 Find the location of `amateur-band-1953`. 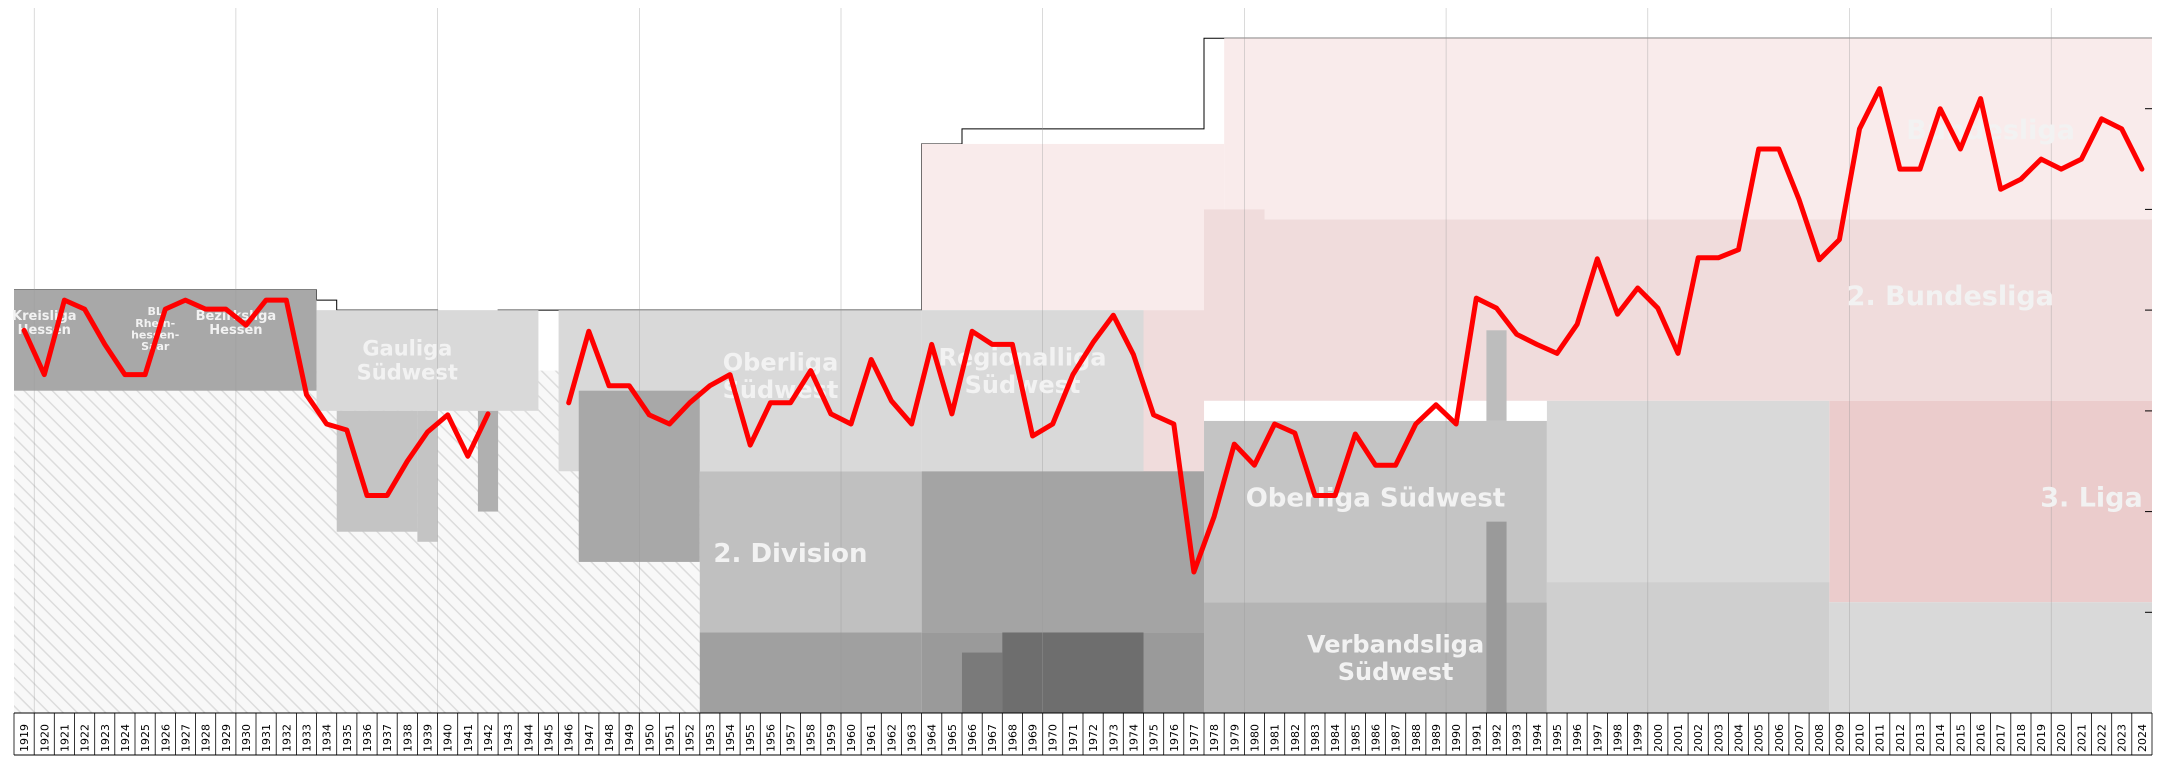

amateur-band-1953 is located at coordinates (810, 672).